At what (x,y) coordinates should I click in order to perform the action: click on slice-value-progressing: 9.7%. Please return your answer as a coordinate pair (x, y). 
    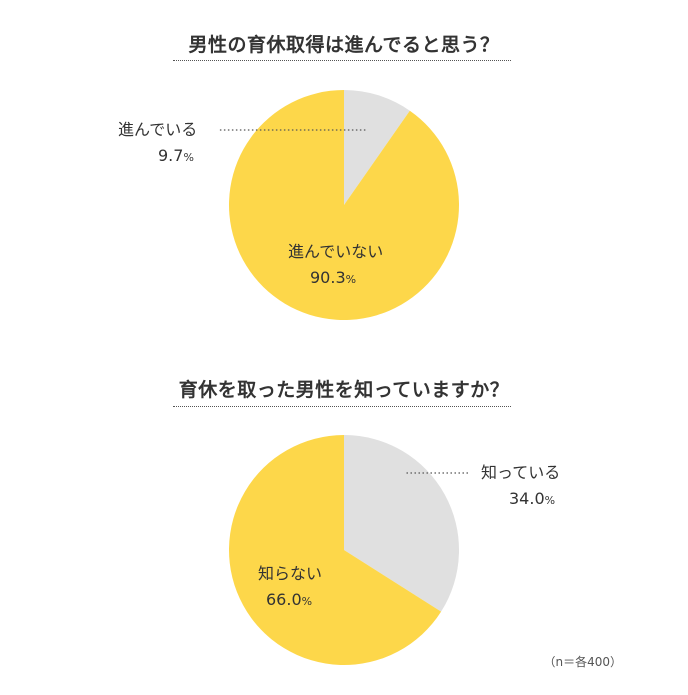
    Looking at the image, I should click on (176, 157).